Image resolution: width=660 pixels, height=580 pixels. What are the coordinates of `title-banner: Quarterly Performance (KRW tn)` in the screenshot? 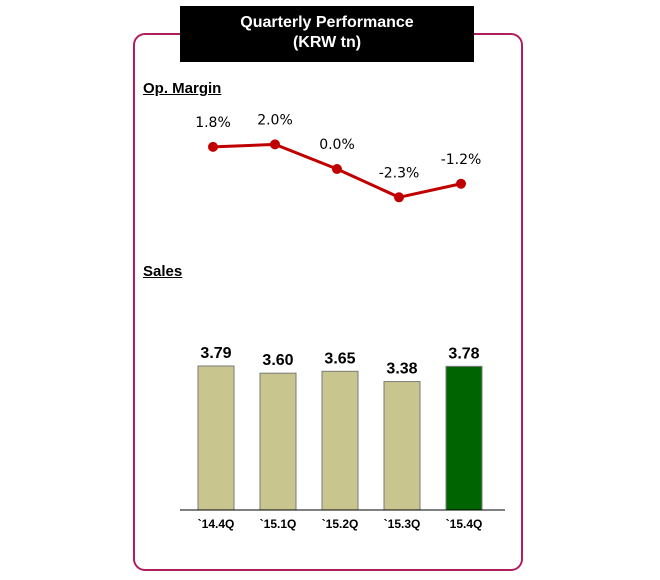 It's located at (327, 34).